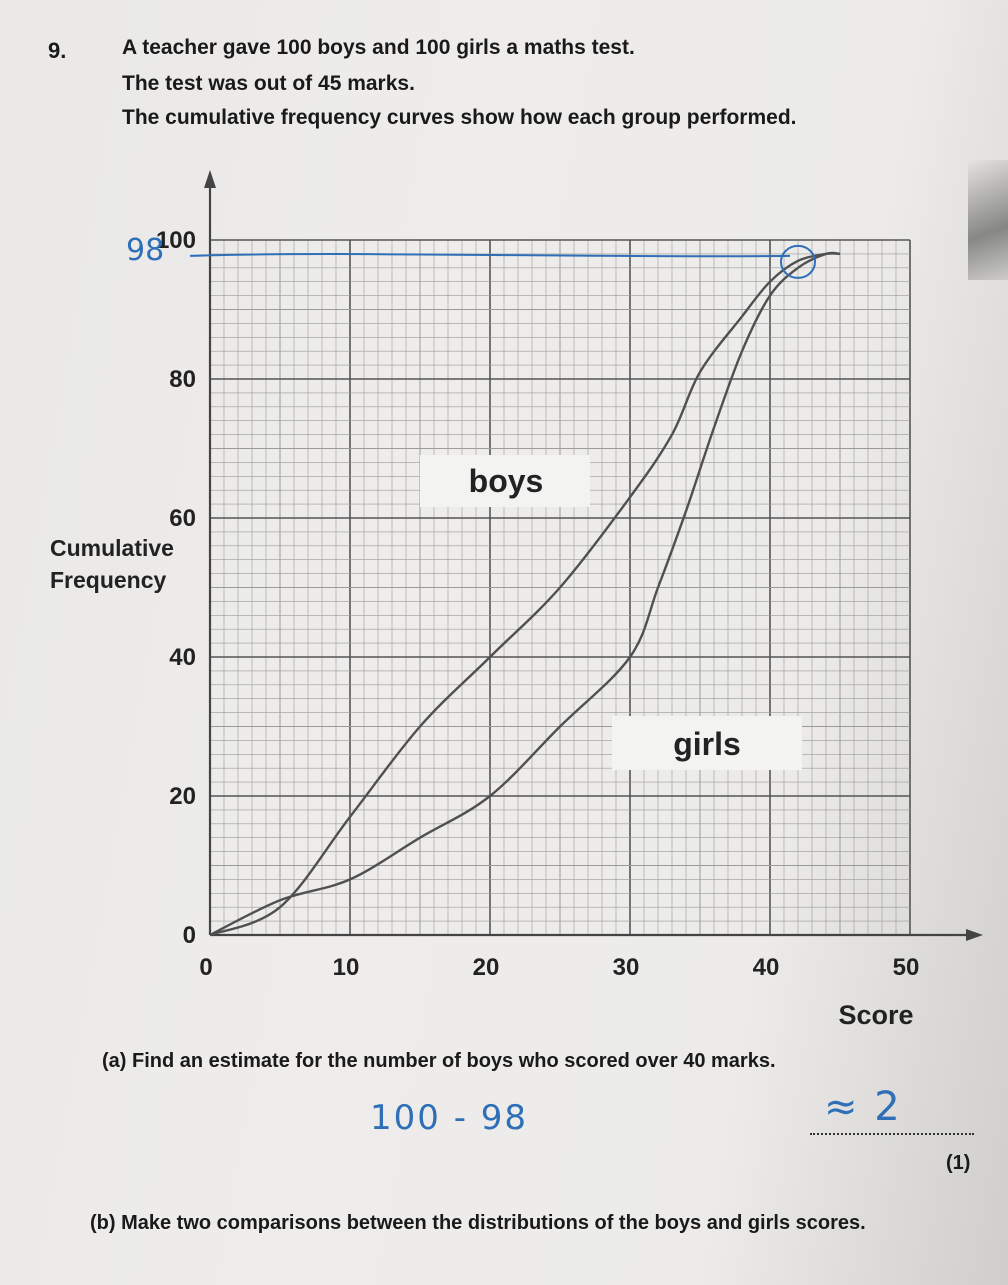  What do you see at coordinates (189, 935) in the screenshot?
I see `y-tick-label: 0` at bounding box center [189, 935].